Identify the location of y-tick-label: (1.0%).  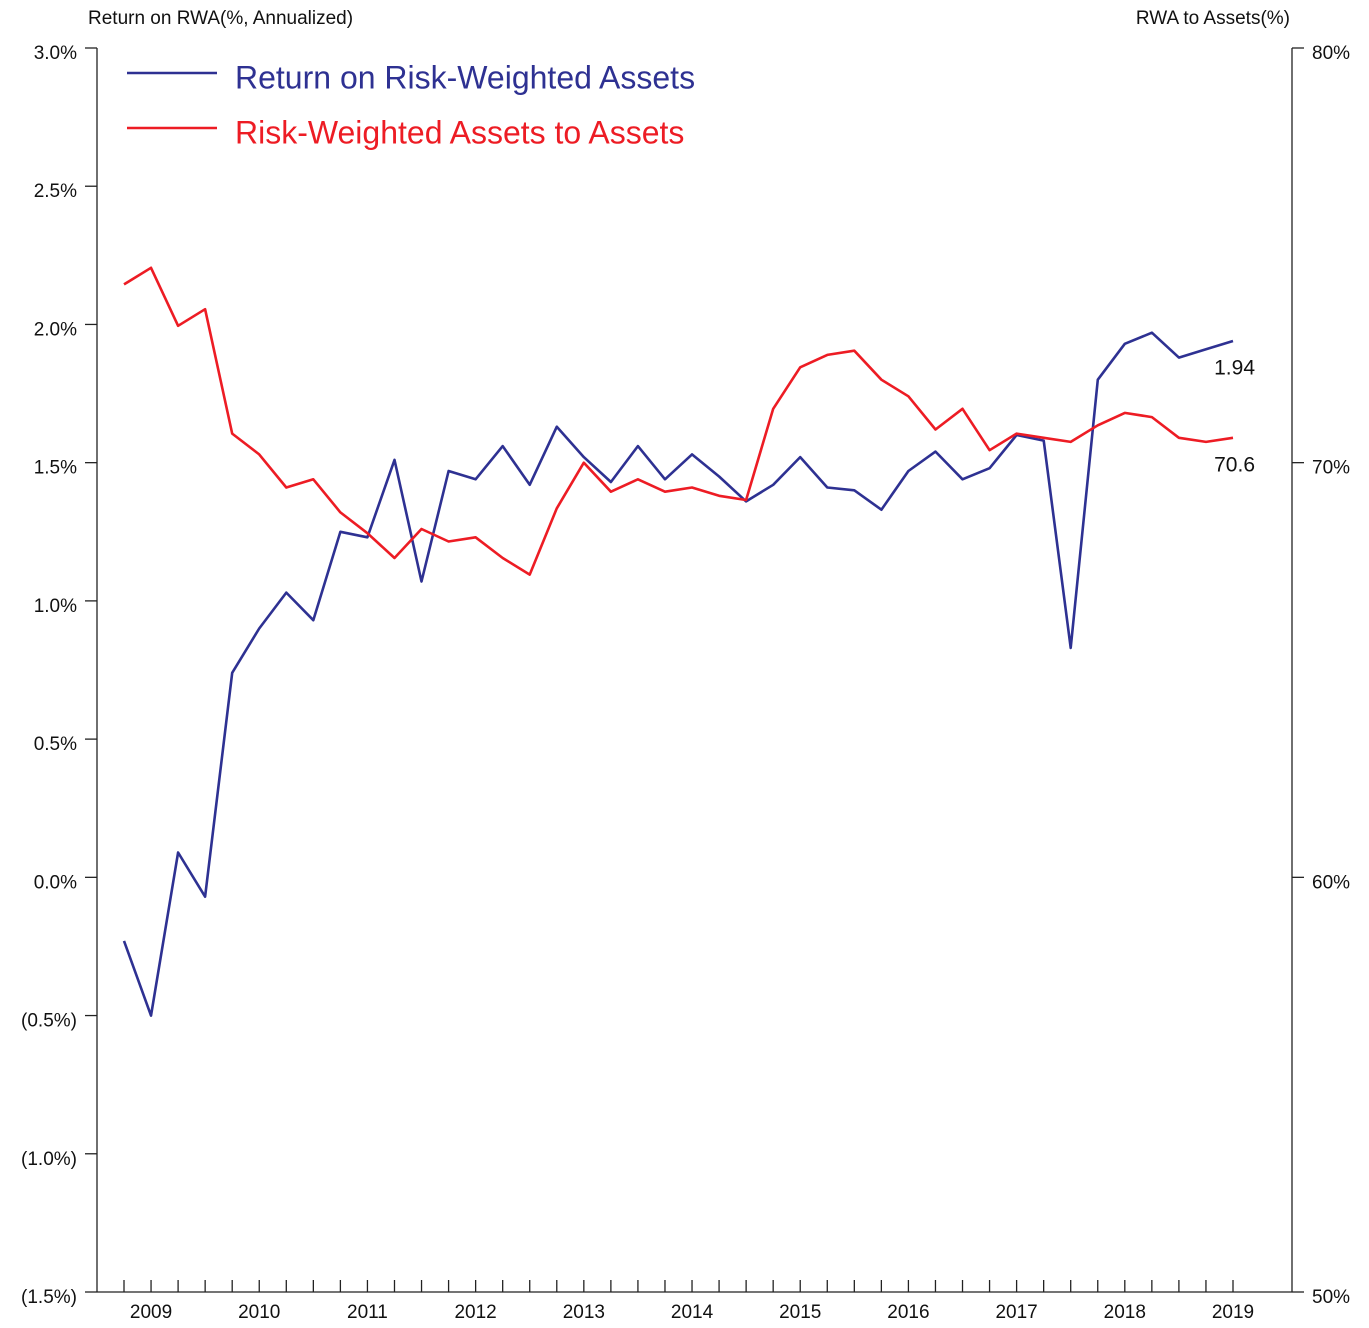
(49, 1159).